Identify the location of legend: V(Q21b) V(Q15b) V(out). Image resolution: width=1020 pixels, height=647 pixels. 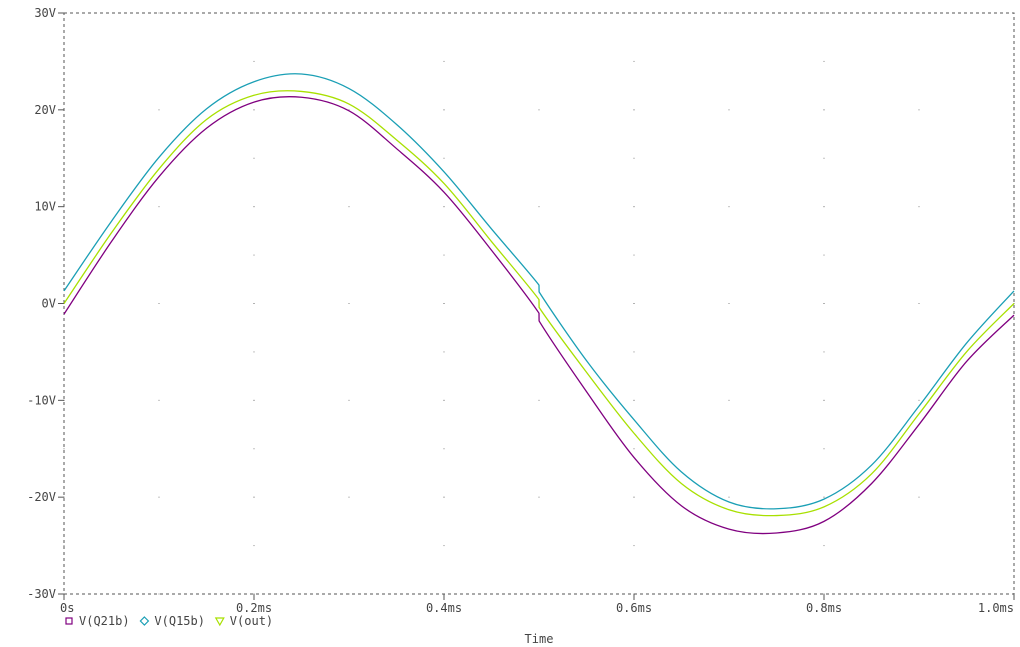
(169, 621).